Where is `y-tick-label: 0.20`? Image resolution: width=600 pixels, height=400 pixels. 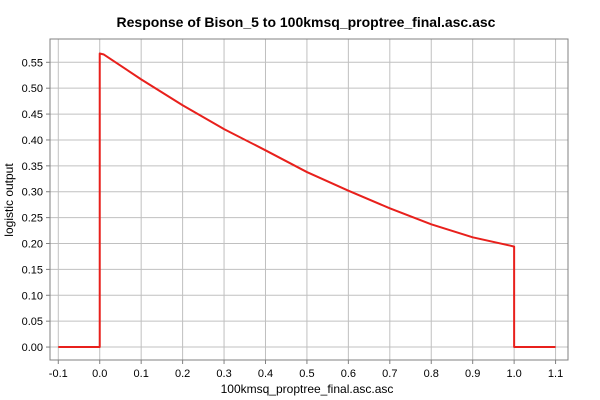 y-tick-label: 0.20 is located at coordinates (32, 245).